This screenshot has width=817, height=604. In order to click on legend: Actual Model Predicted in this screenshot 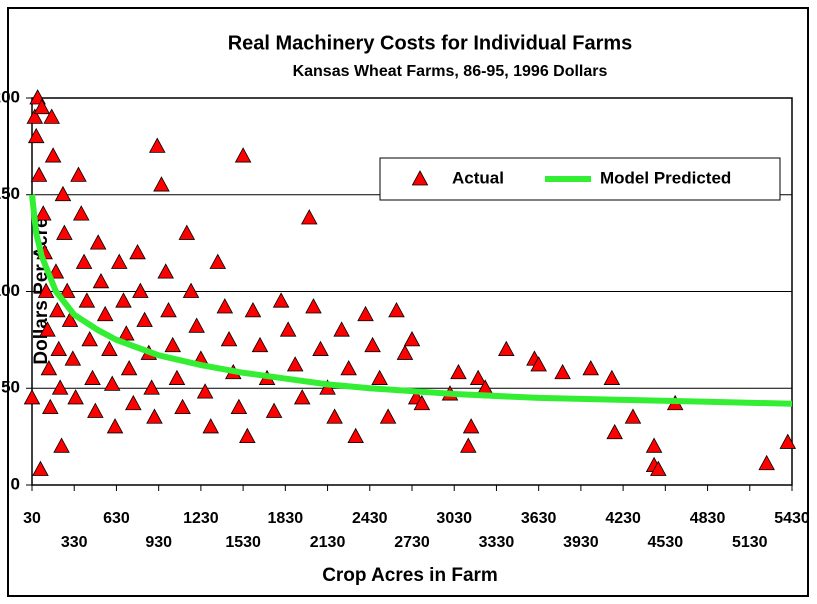, I will do `click(580, 179)`.